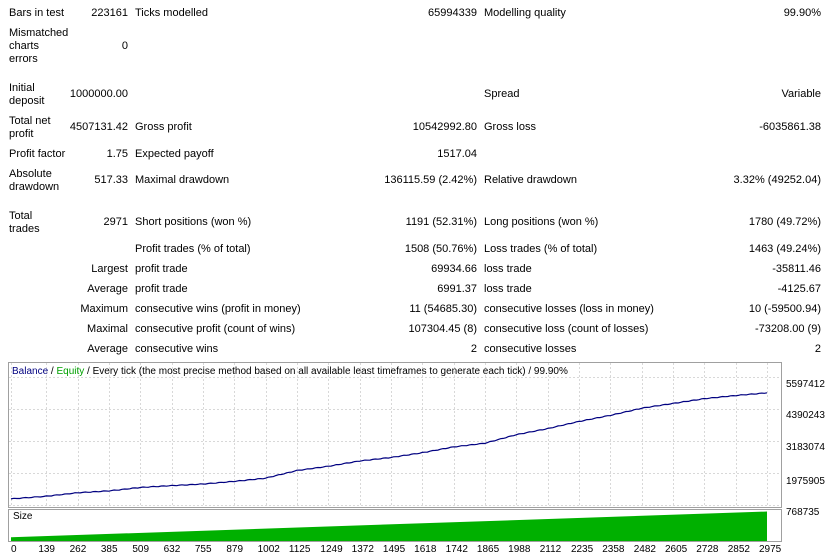 This screenshot has height=558, width=832. Describe the element at coordinates (805, 384) in the screenshot. I see `y-tick-label: 5597412` at that location.